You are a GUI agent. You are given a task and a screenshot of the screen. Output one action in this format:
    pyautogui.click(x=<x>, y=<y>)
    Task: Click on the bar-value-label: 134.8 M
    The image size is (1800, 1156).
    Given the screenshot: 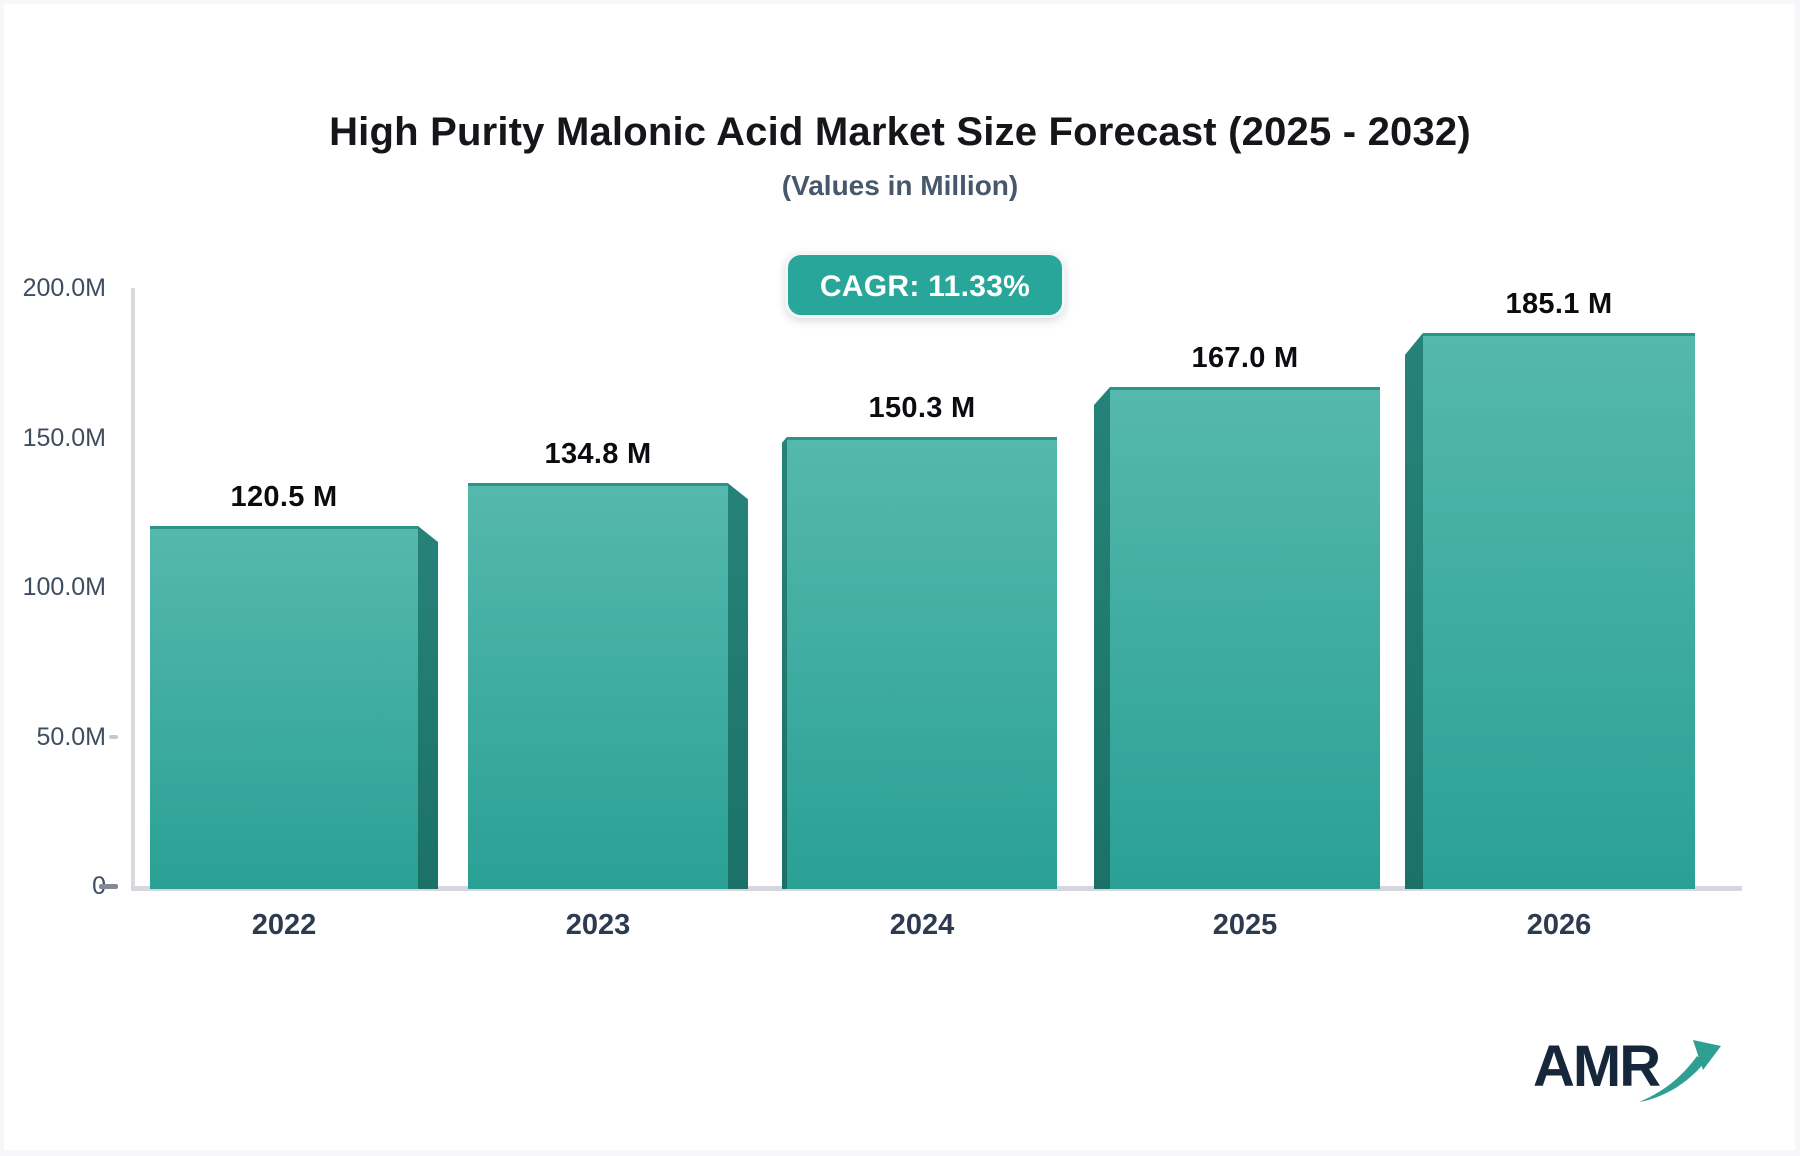 What is the action you would take?
    pyautogui.click(x=598, y=454)
    